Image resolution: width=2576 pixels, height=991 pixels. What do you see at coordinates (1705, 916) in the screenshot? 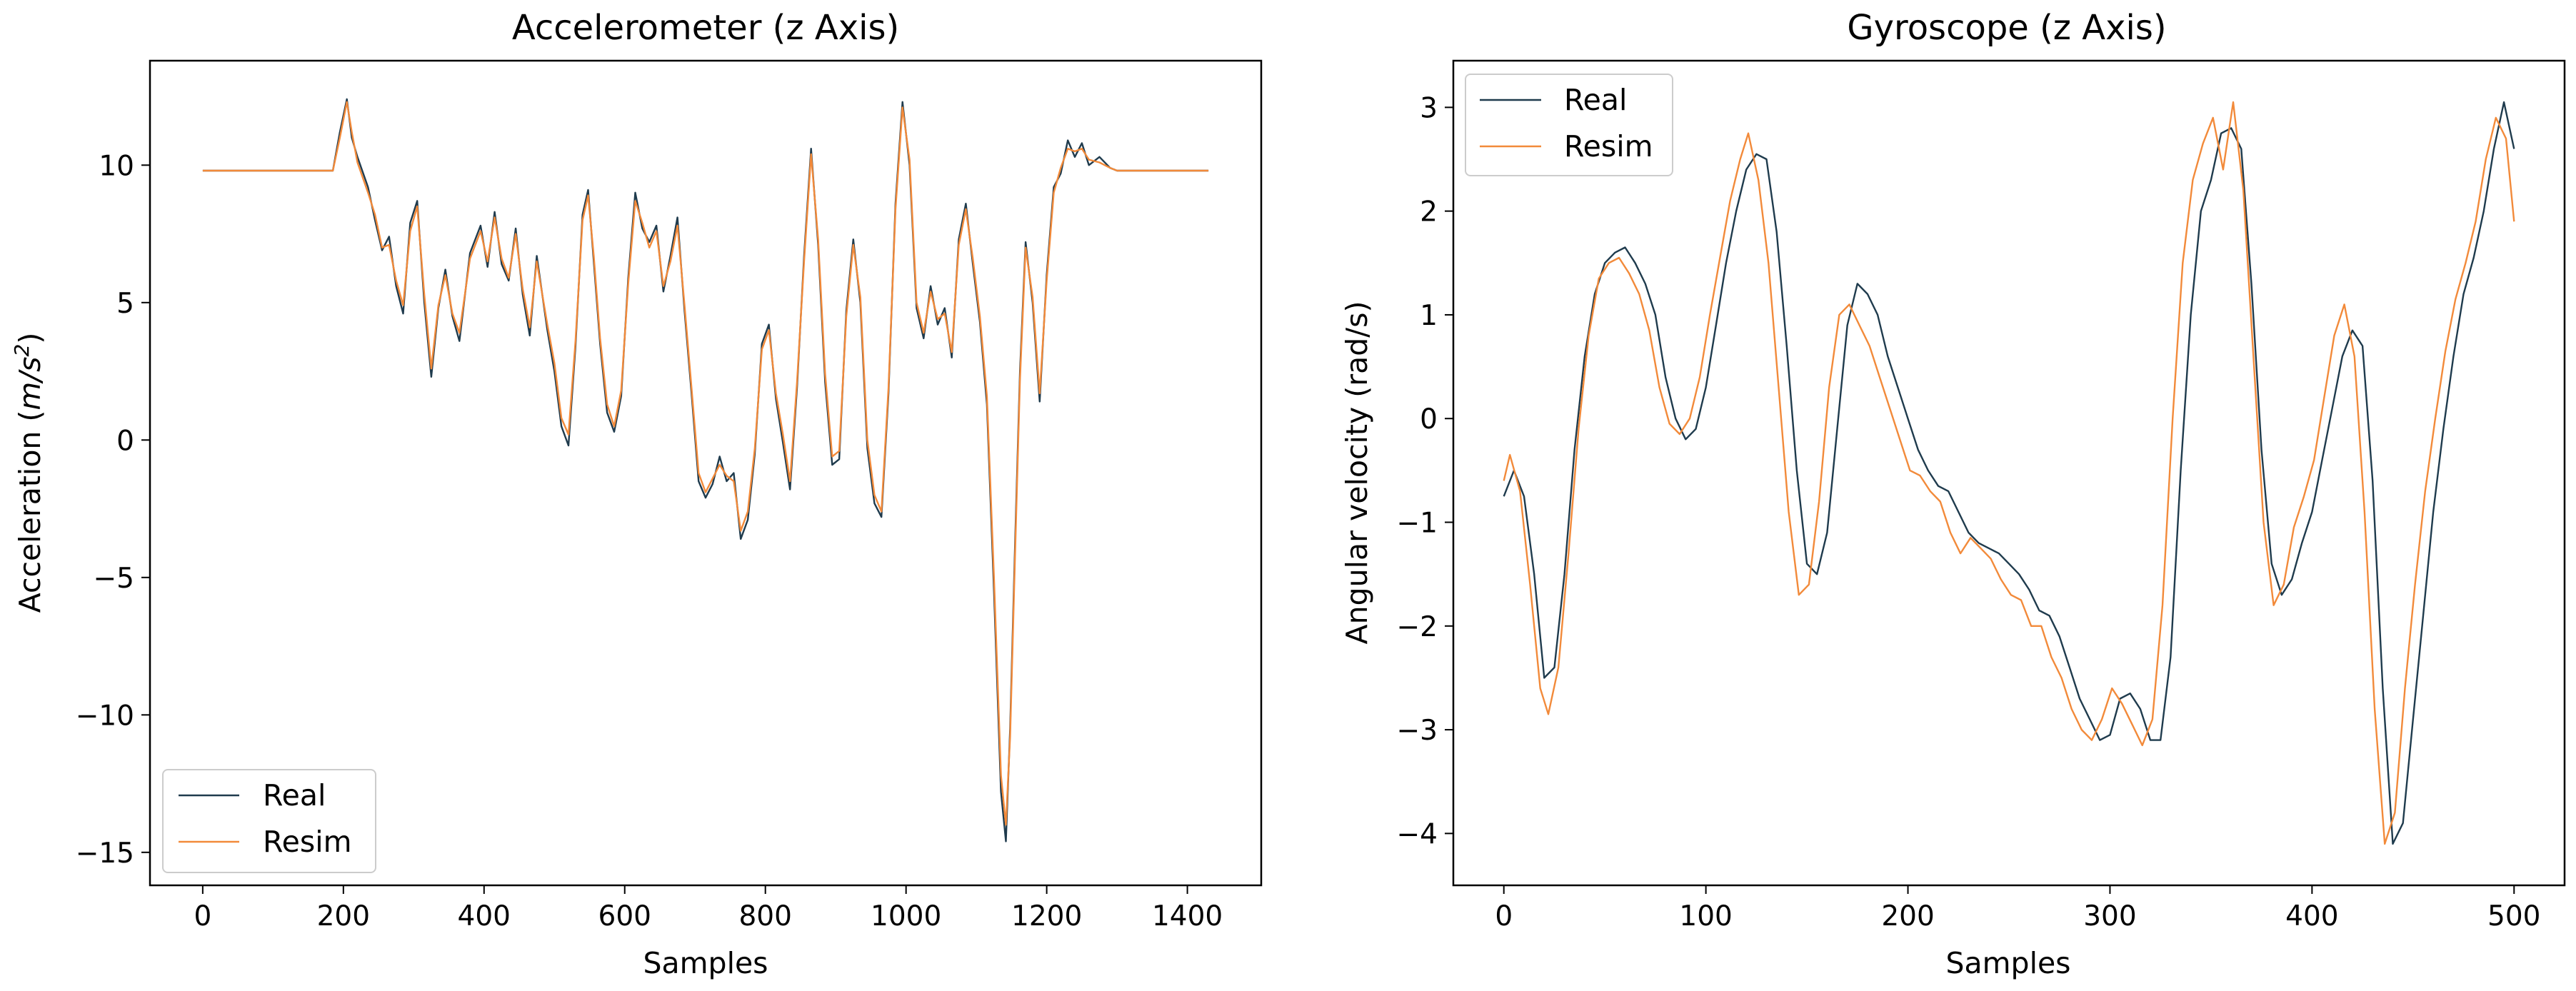
I see `x-tick-label: 100` at bounding box center [1705, 916].